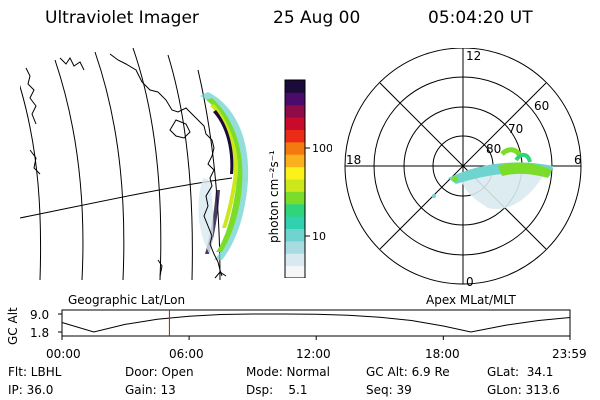 Image resolution: width=600 pixels, height=400 pixels. Describe the element at coordinates (322, 148) in the screenshot. I see `colorbar-tick-100: 100` at that location.